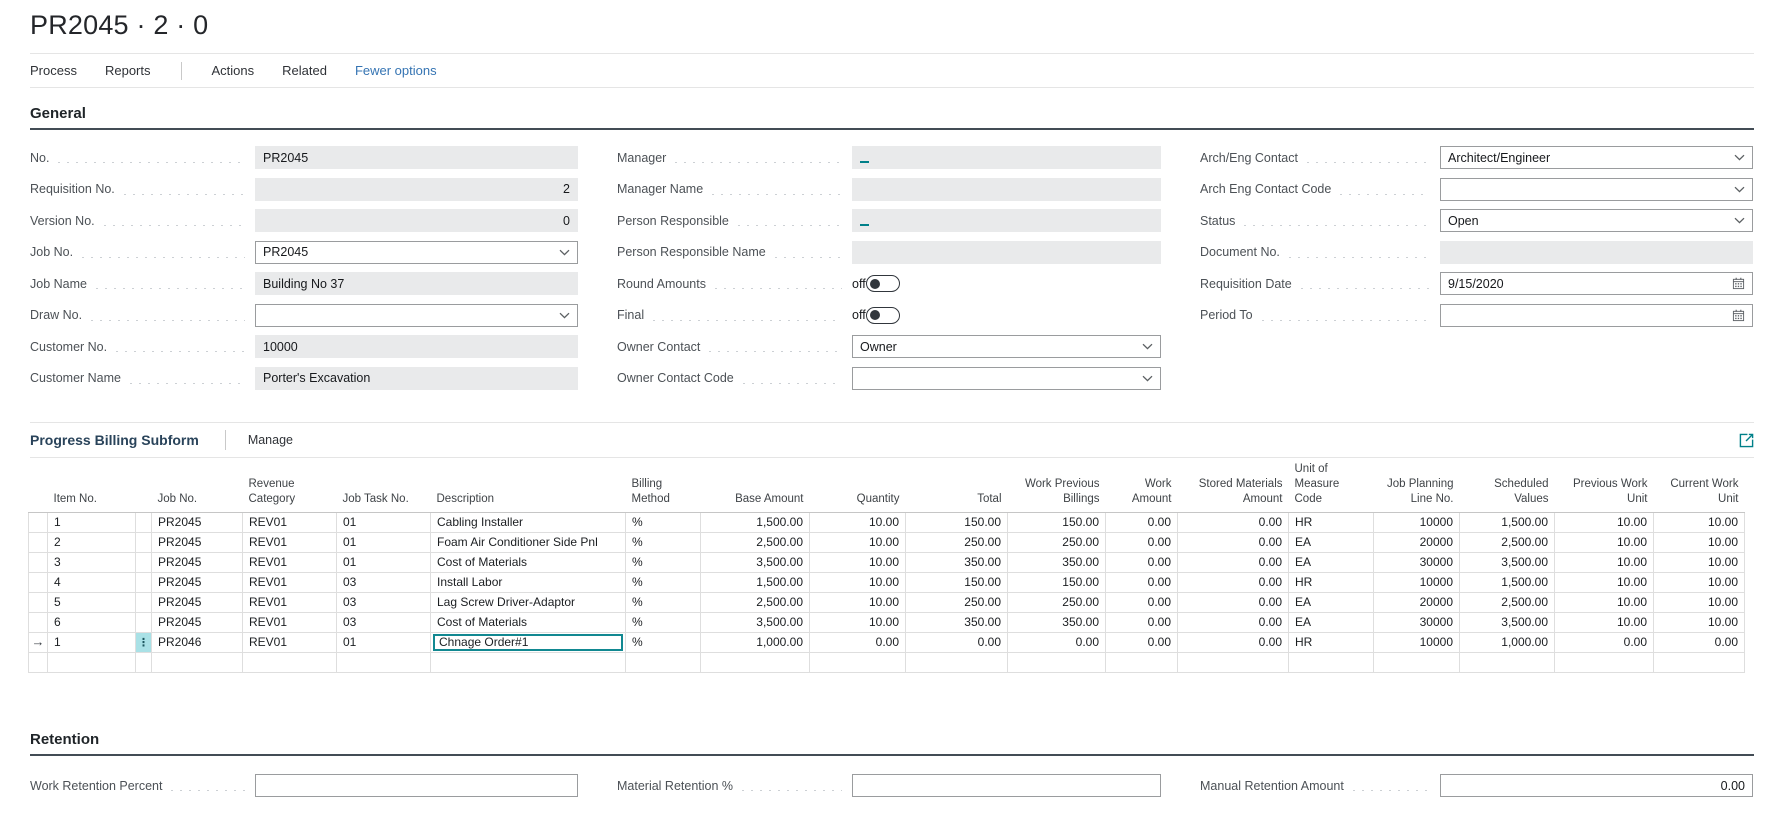  I want to click on cell-item-no: 1, so click(91, 642).